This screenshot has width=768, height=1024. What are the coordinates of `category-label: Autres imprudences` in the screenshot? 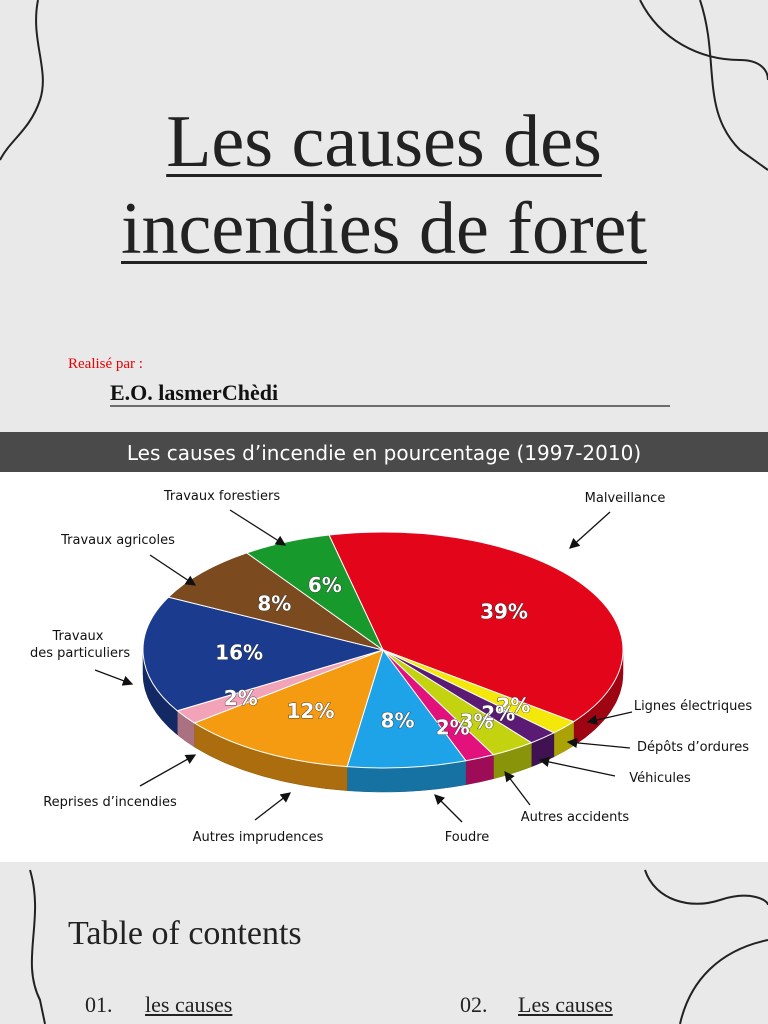 It's located at (258, 837).